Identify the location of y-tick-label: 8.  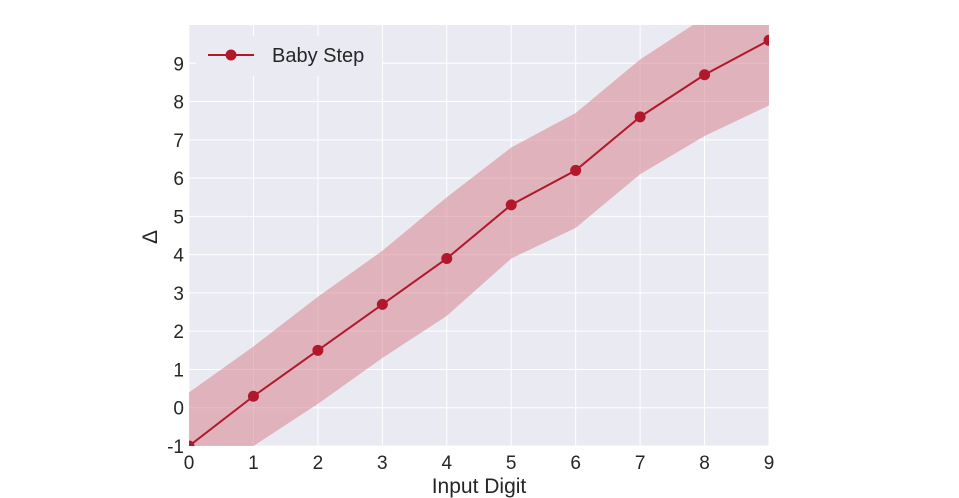
(178, 103).